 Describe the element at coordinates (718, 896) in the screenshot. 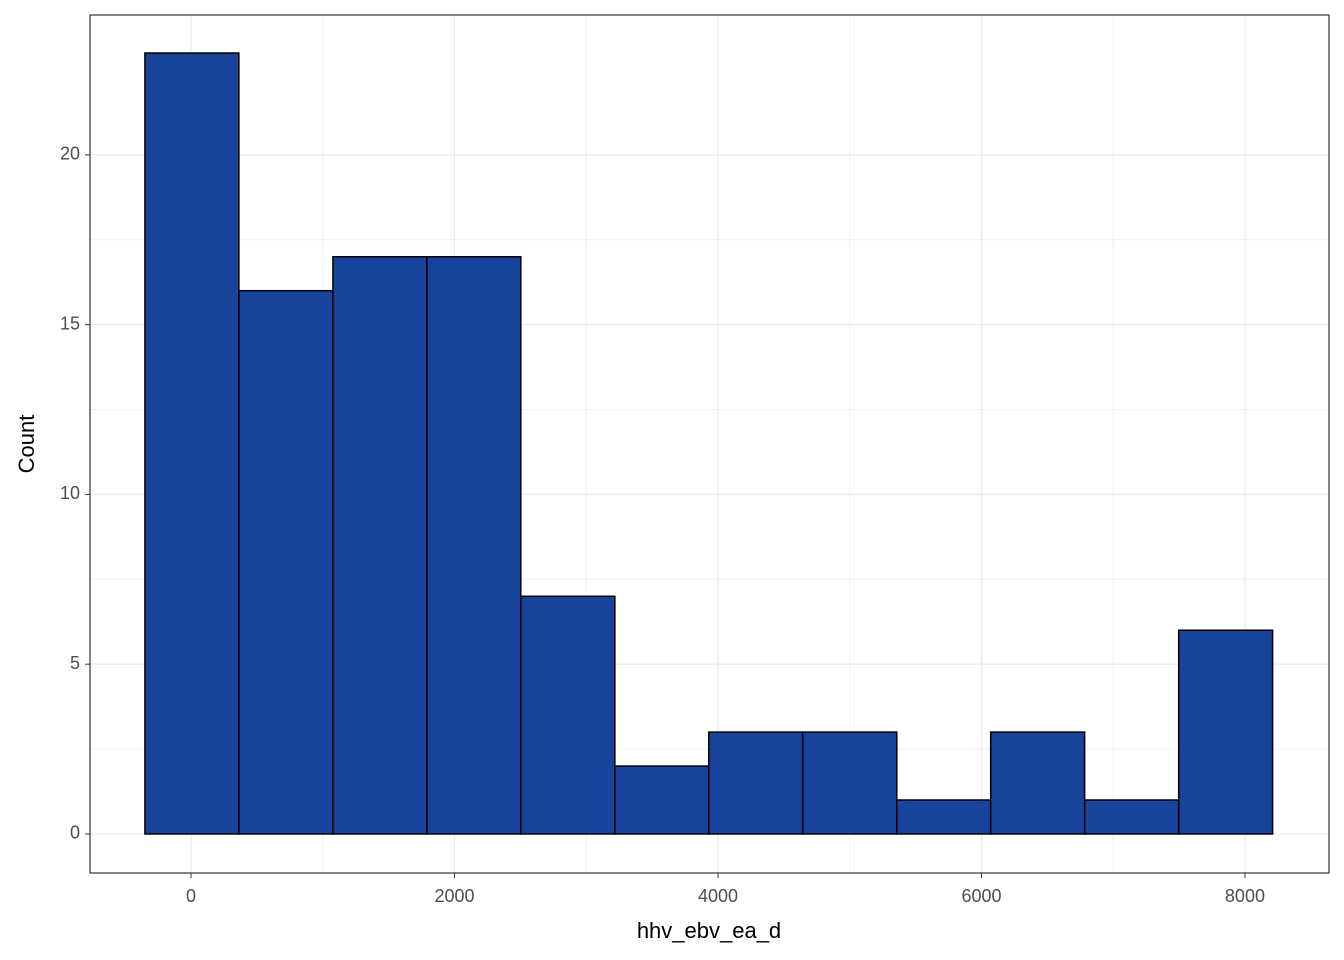

I see `x-tick-label: 4000` at that location.